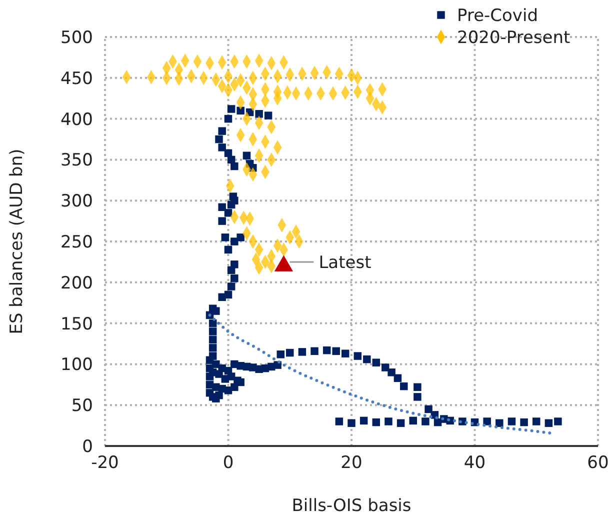 Image resolution: width=613 pixels, height=521 pixels. I want to click on y-tick-label: 350, so click(76, 160).